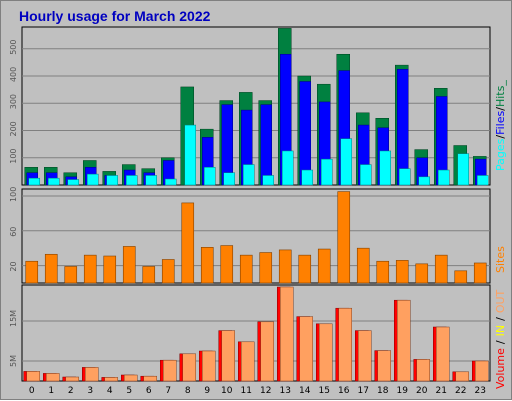 This screenshot has width=512, height=401. What do you see at coordinates (13, 101) in the screenshot?
I see `y-tick-label: 300` at bounding box center [13, 101].